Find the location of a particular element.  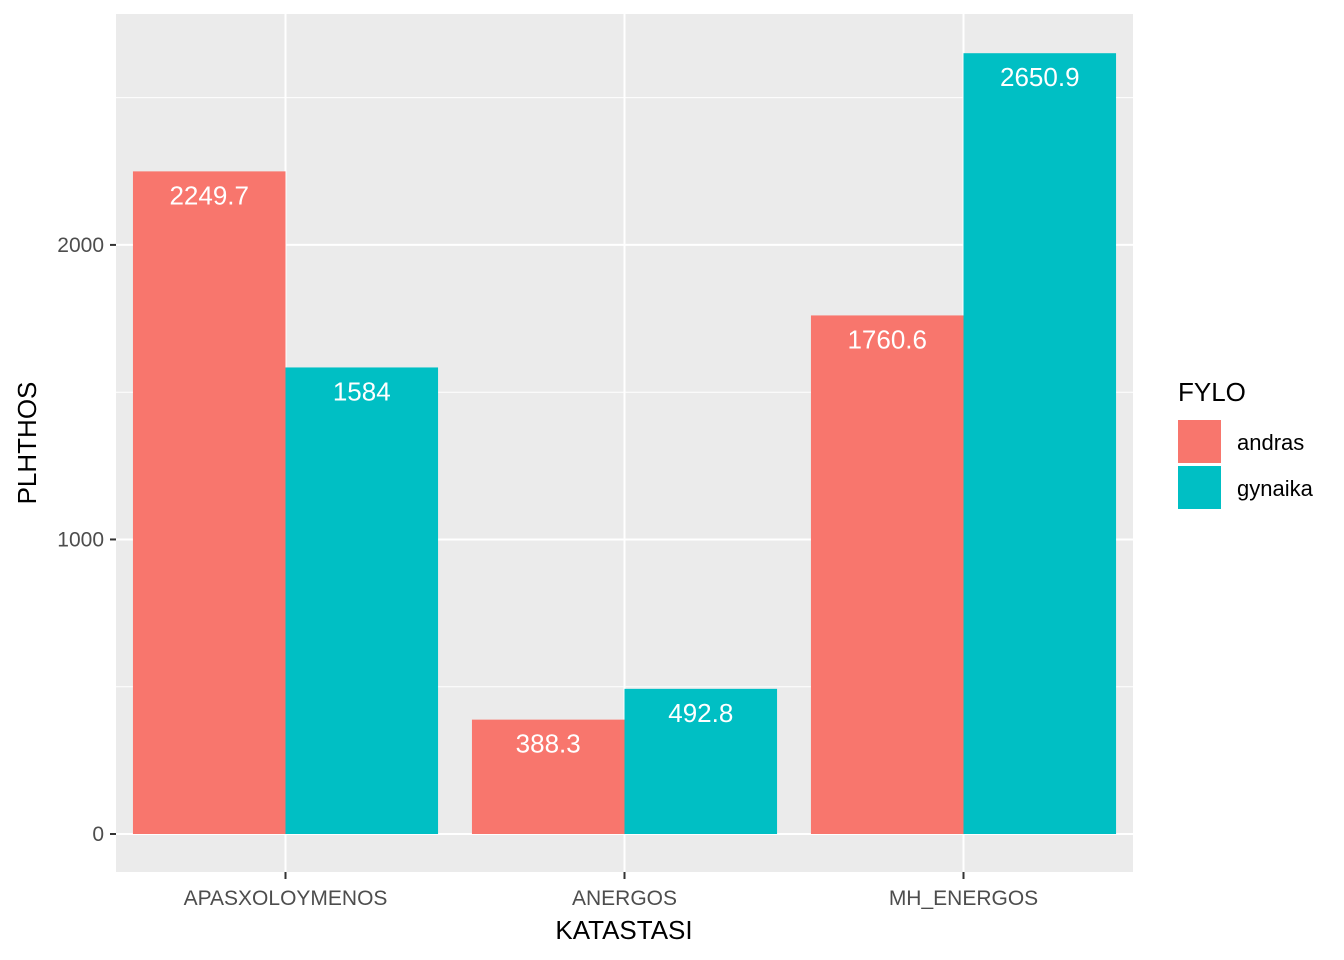

data-label: 388.3 is located at coordinates (548, 744).